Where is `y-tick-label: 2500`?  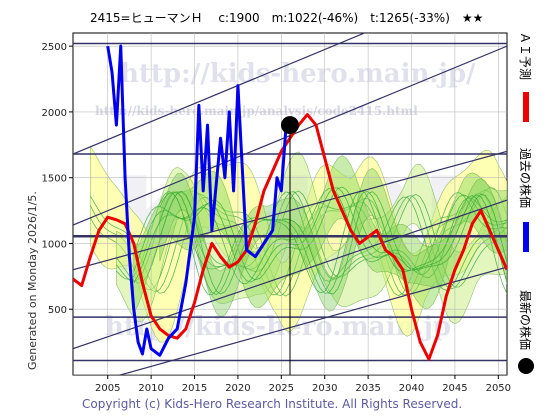 y-tick-label: 2500 is located at coordinates (54, 47).